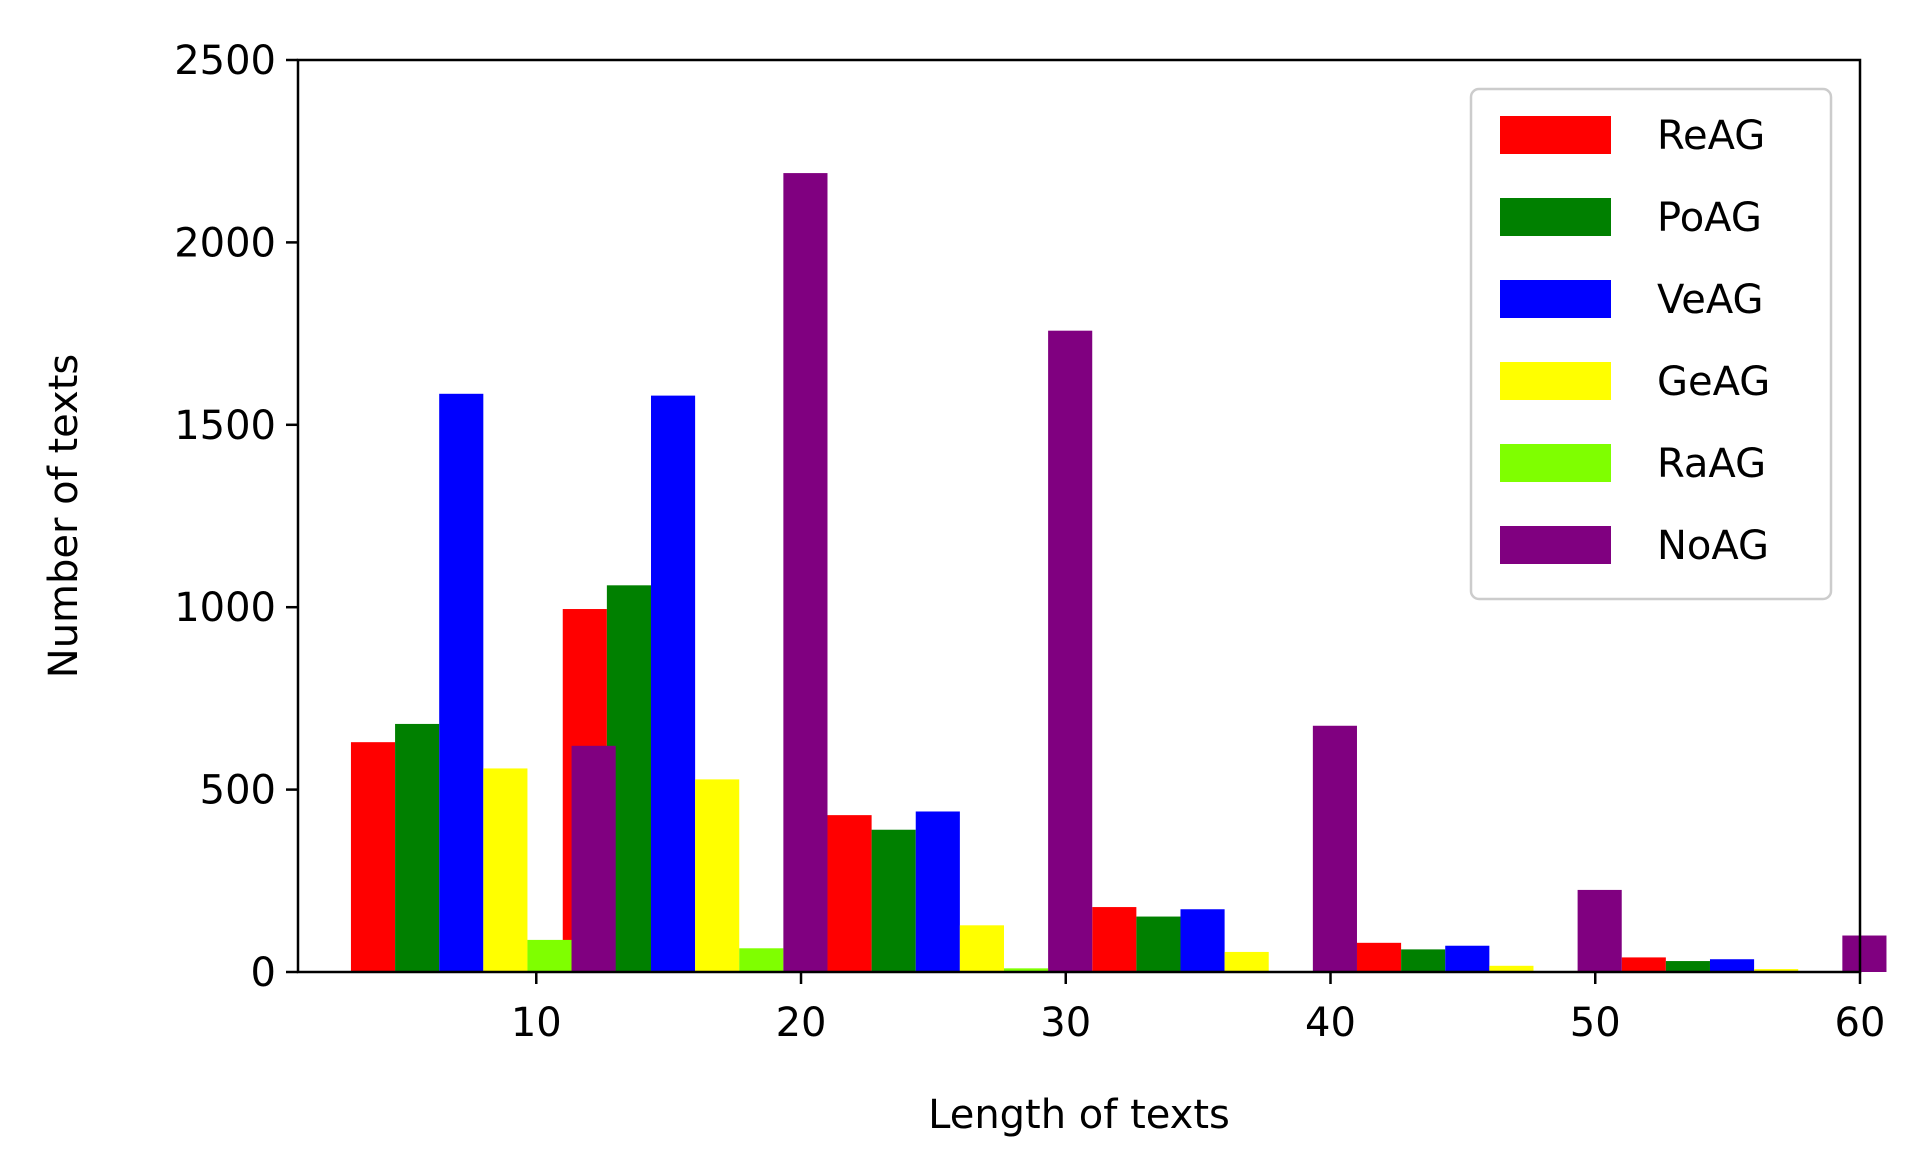 The image size is (1921, 1176). Describe the element at coordinates (1709, 218) in the screenshot. I see `legend-label-poag: PoAG` at that location.